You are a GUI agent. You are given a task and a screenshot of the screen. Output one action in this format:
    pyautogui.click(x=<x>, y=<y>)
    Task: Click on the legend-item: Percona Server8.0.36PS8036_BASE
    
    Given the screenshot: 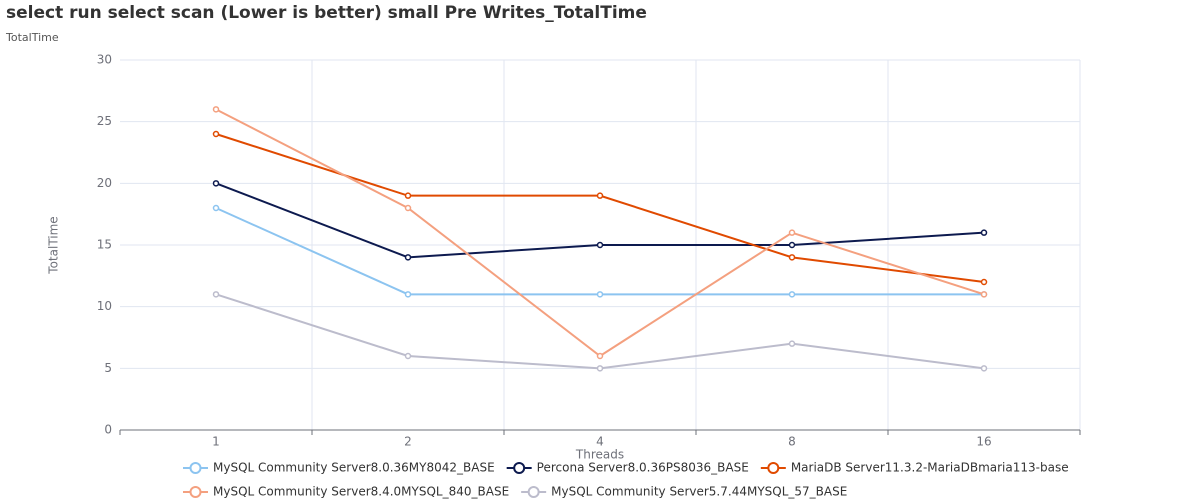 What is the action you would take?
    pyautogui.click(x=627, y=468)
    